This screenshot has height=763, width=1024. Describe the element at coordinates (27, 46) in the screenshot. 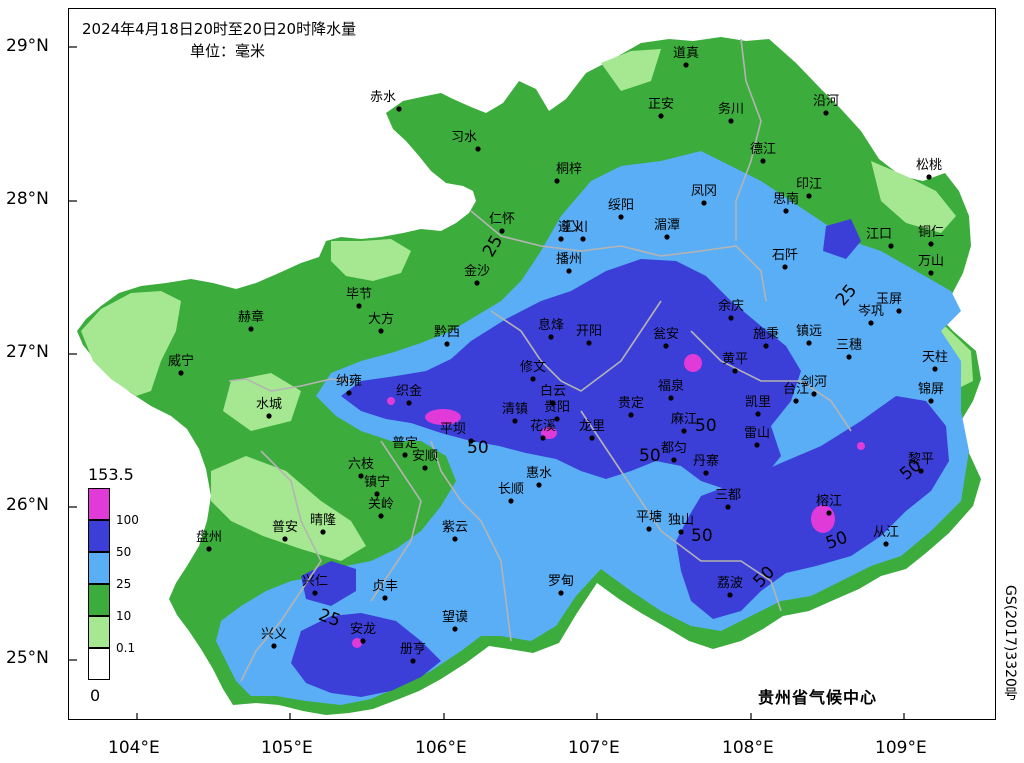

I see `lat-label-29: 29°N` at that location.